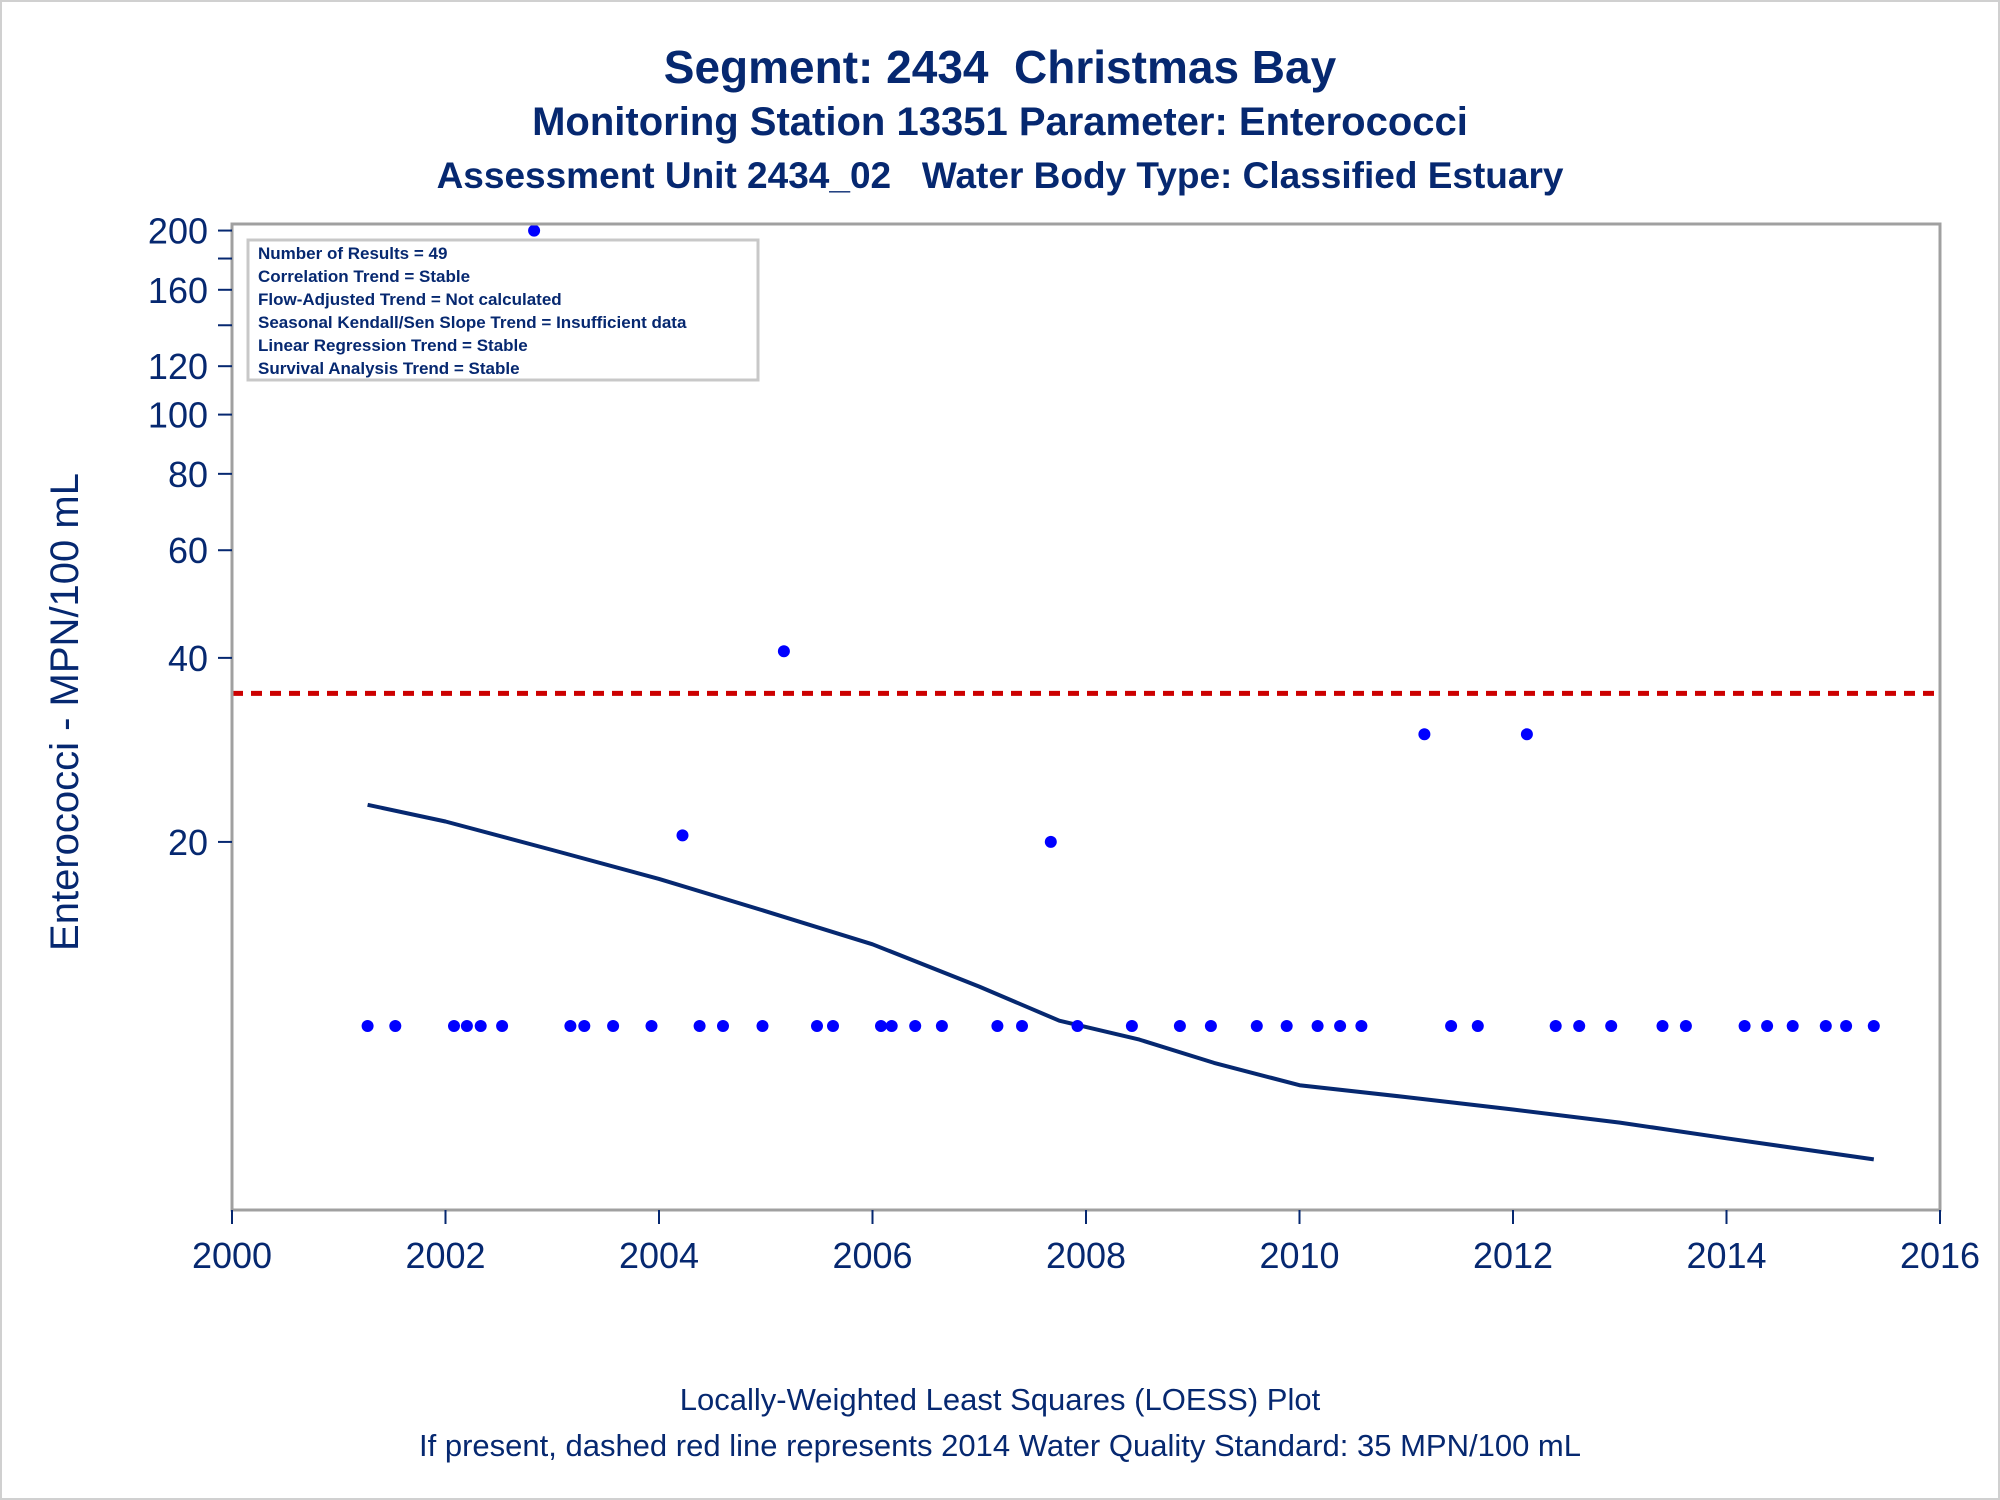  What do you see at coordinates (1299, 1255) in the screenshot?
I see `x-tick-label: 2010` at bounding box center [1299, 1255].